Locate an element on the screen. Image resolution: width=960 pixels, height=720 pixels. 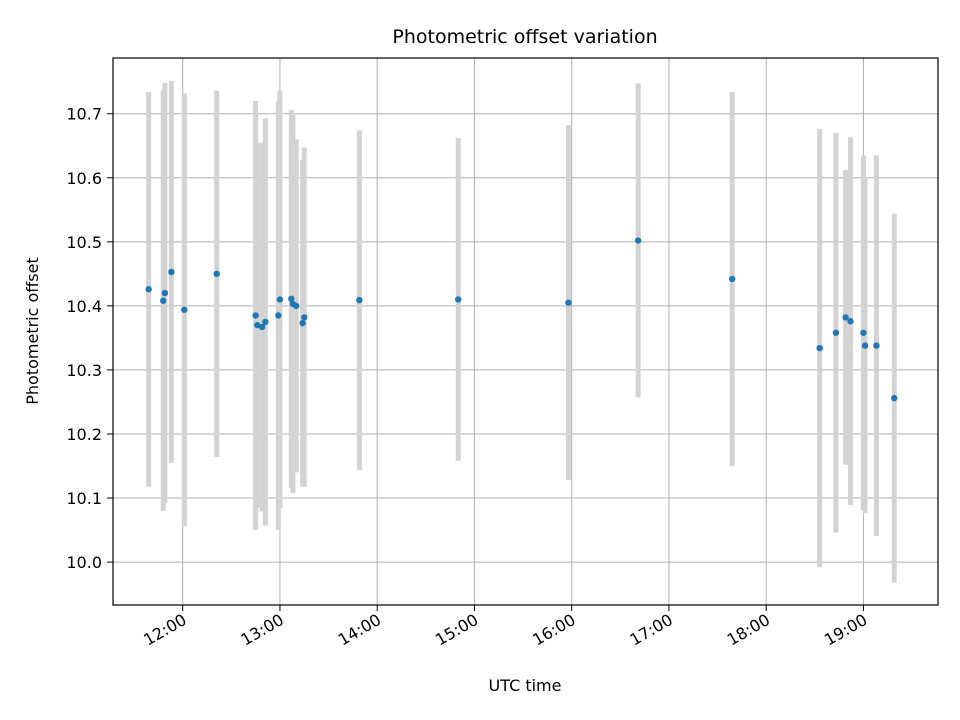
y-axis-label: Photometric offset is located at coordinates (32, 331).